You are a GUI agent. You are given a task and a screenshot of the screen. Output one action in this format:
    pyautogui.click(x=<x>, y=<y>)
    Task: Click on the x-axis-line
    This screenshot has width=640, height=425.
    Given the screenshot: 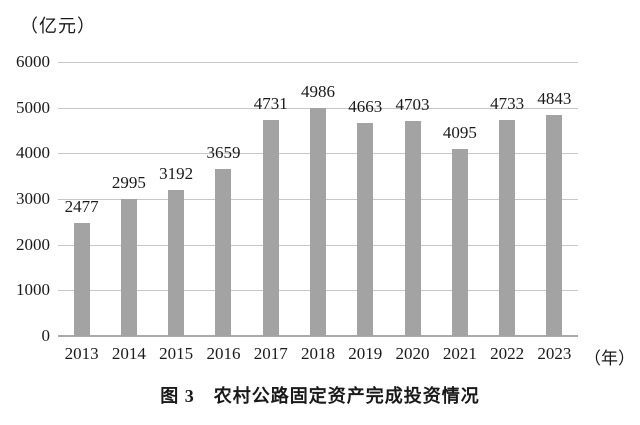 What is the action you would take?
    pyautogui.click(x=318, y=336)
    